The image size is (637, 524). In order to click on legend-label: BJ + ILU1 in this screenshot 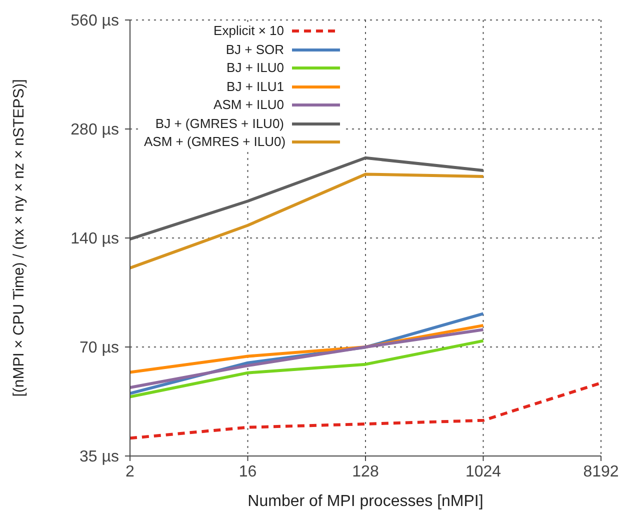, I will do `click(255, 87)`.